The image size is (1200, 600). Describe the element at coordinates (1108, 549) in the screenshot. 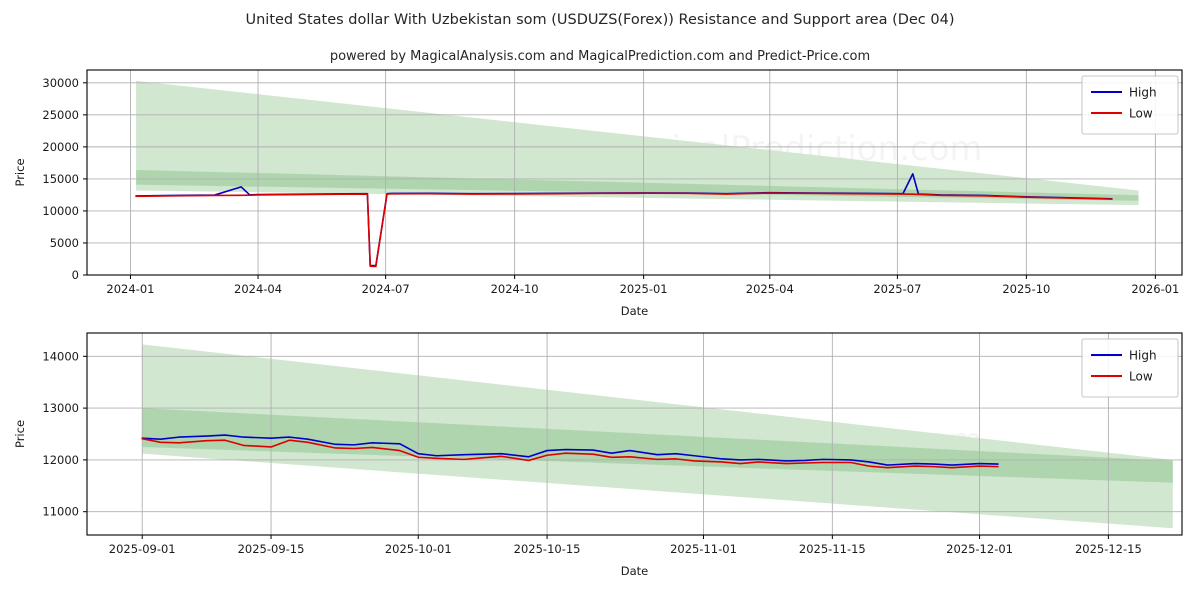

I see `x-axis-tick-label: 2025-12-15` at that location.